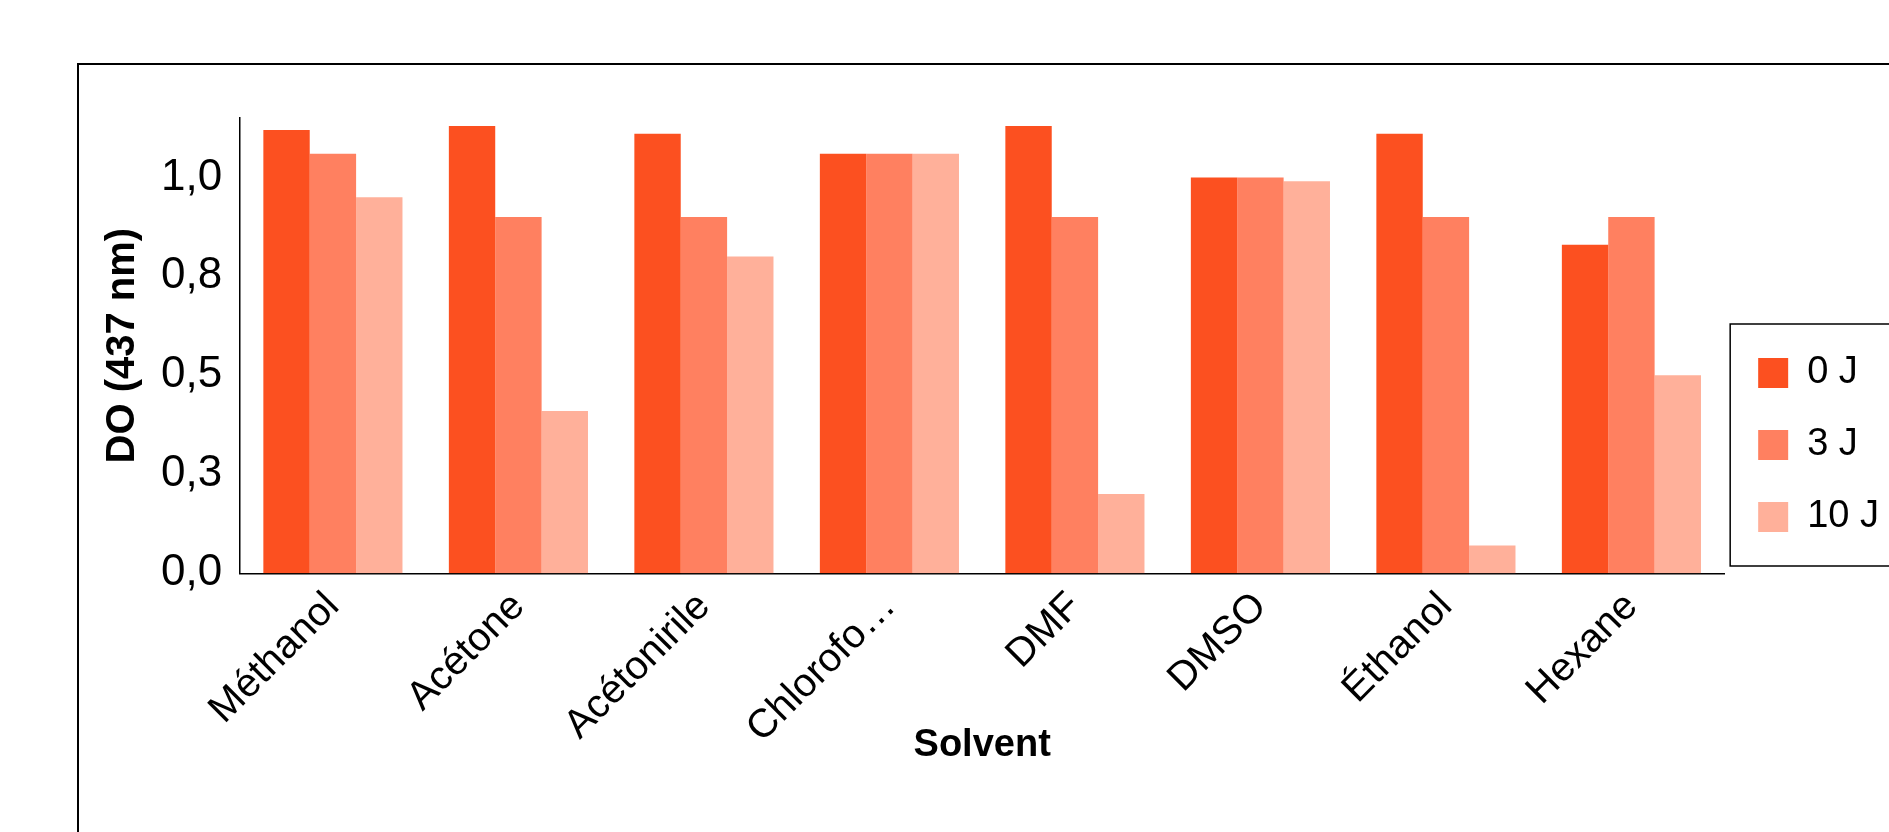  What do you see at coordinates (120, 345) in the screenshot?
I see `y-axis-title: DO (437 nm)` at bounding box center [120, 345].